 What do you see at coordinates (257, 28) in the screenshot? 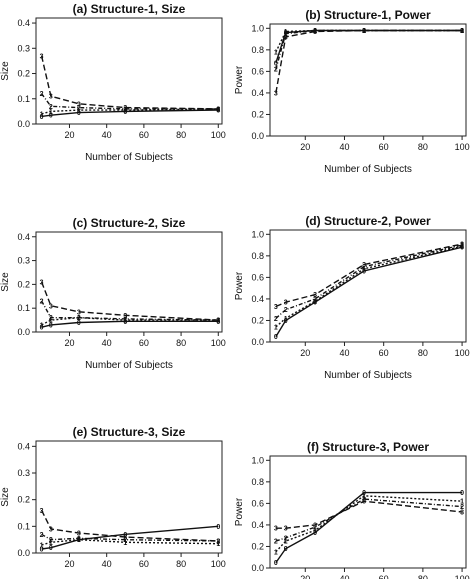
I see `y-tick-label: 1.0` at bounding box center [257, 28].